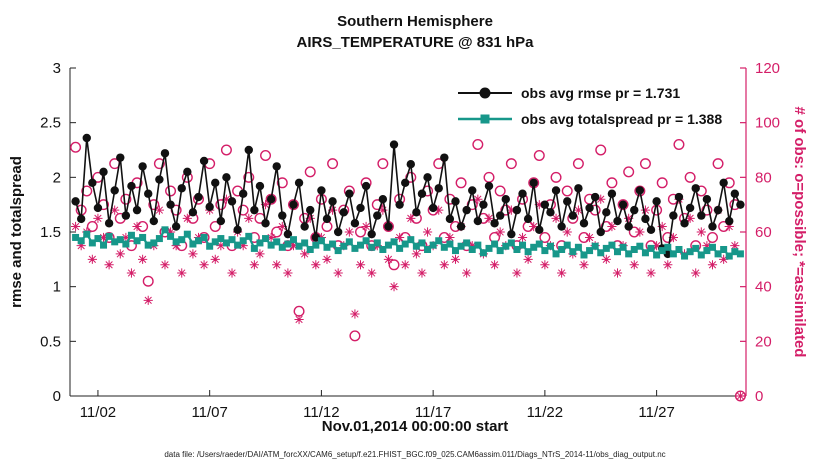 The height and width of the screenshot is (470, 830). Describe the element at coordinates (763, 287) in the screenshot. I see `svg-text: 40` at that location.